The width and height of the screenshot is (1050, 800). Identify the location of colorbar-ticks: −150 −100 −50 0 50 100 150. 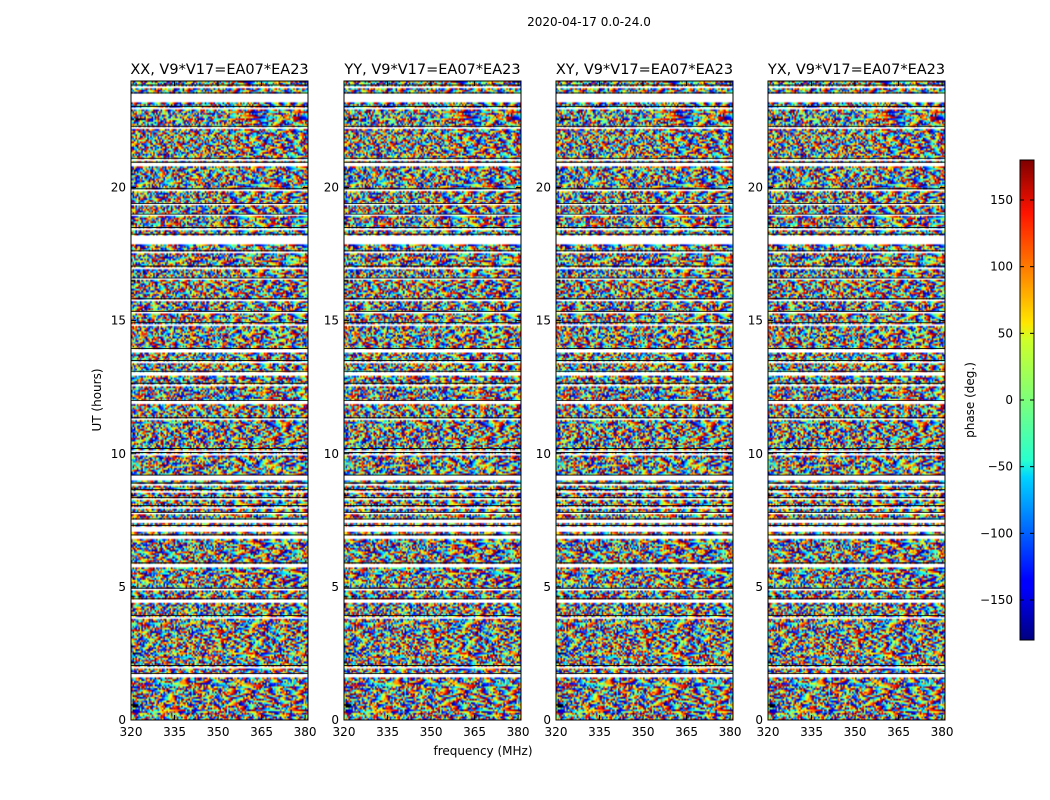
(1007, 400).